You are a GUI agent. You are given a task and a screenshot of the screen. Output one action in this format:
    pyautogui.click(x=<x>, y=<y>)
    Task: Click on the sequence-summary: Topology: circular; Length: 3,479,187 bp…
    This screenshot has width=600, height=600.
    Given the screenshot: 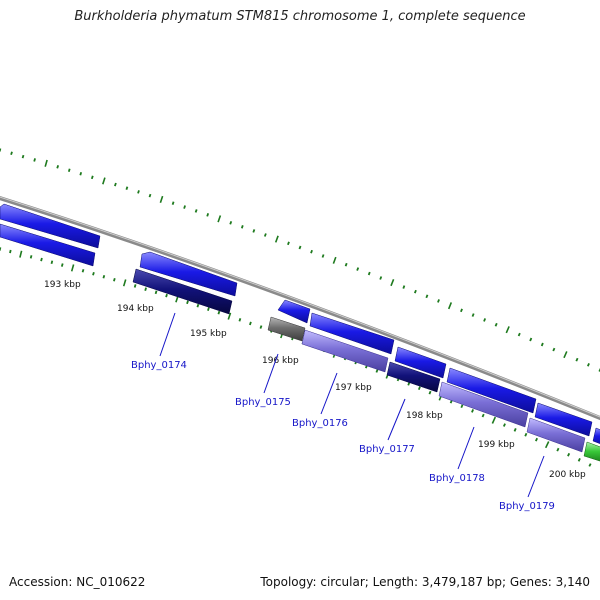 What is the action you would take?
    pyautogui.click(x=425, y=582)
    